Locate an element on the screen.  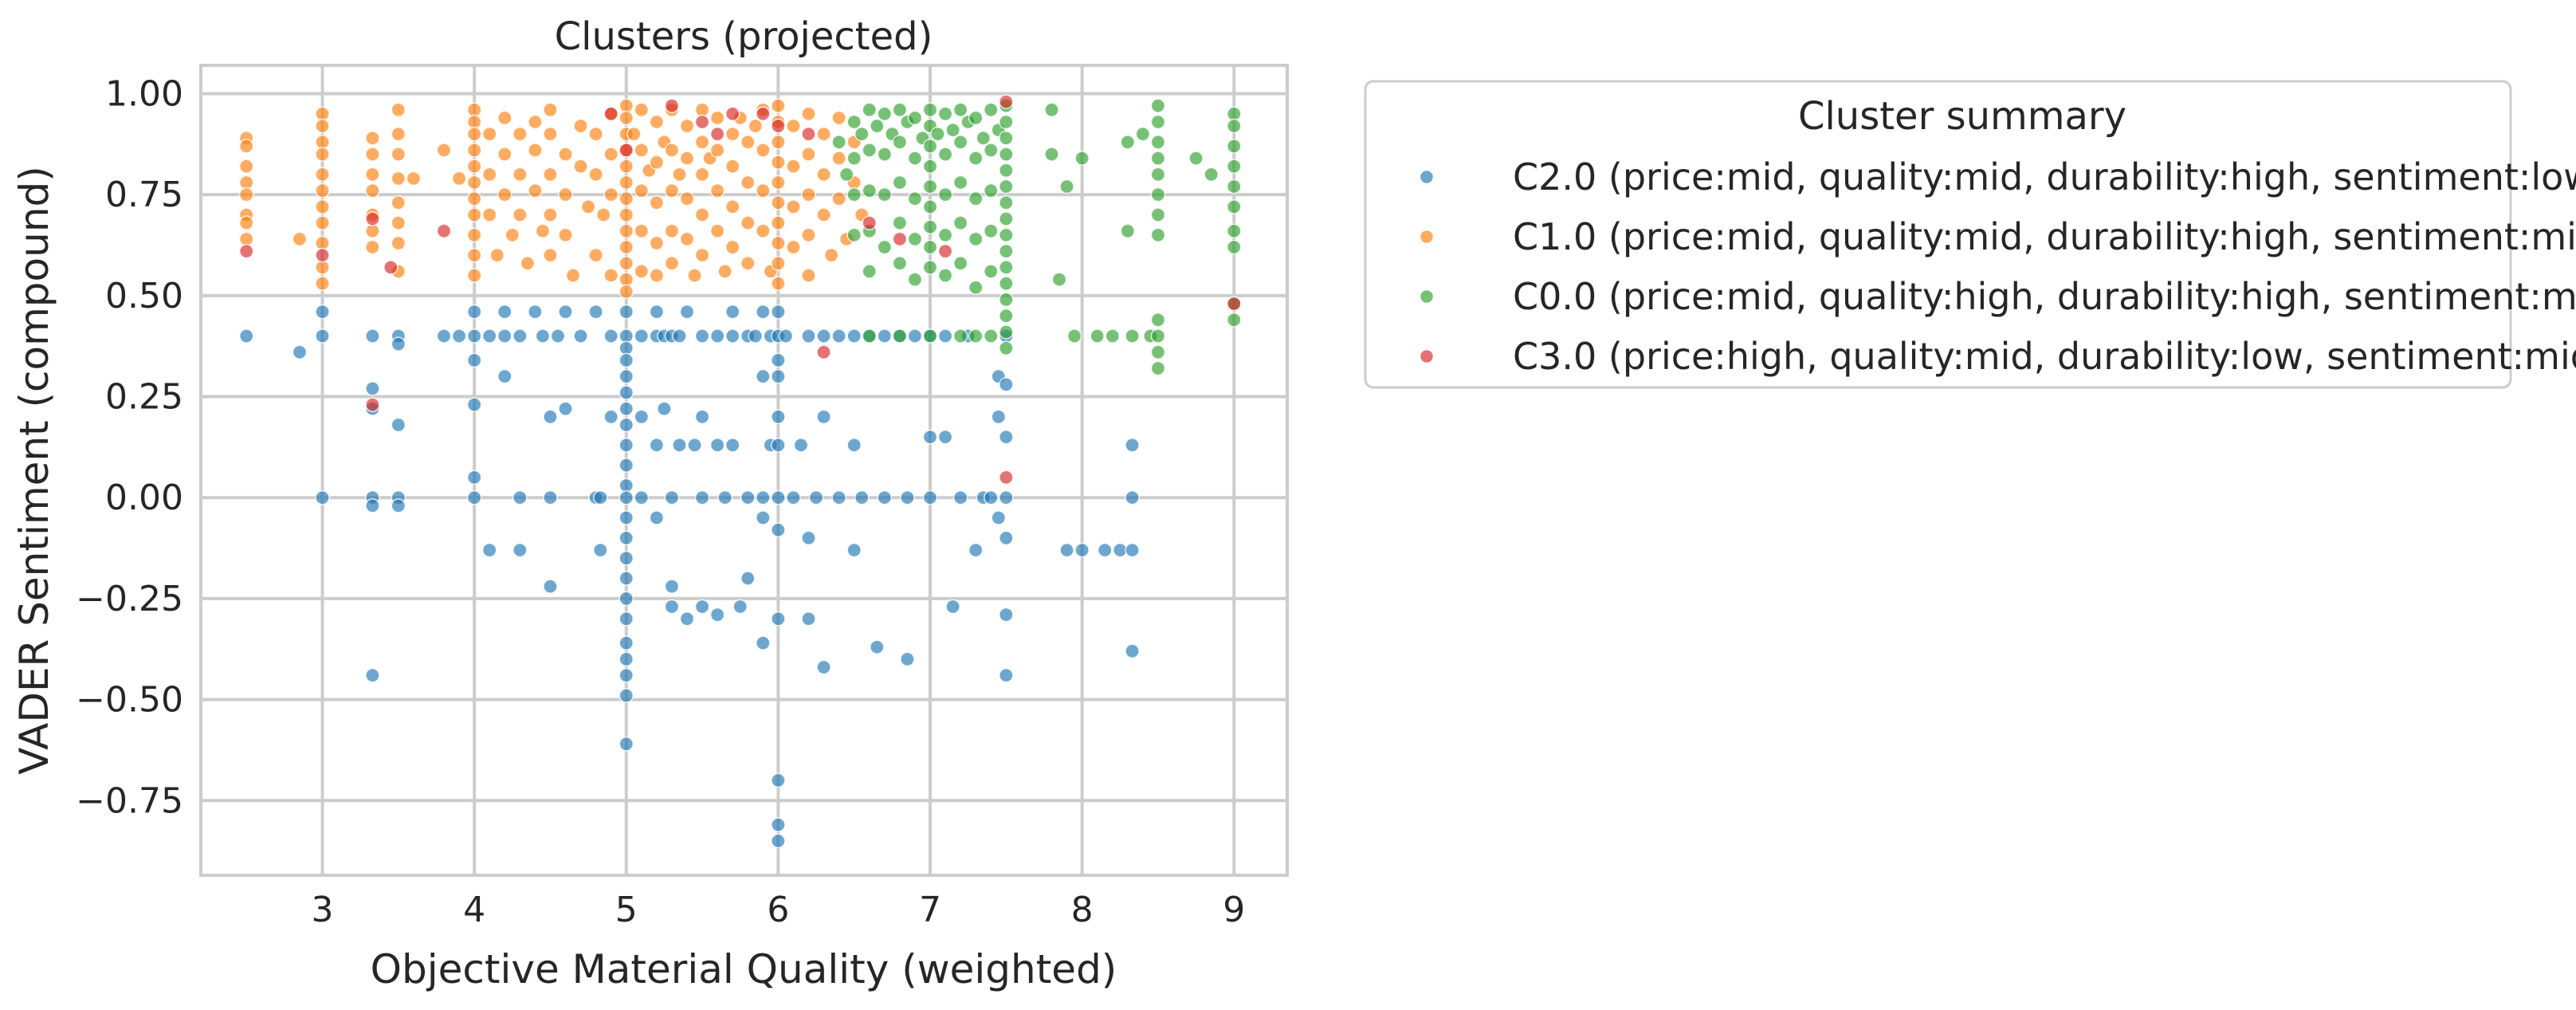
legend-marker is located at coordinates (1427, 237).